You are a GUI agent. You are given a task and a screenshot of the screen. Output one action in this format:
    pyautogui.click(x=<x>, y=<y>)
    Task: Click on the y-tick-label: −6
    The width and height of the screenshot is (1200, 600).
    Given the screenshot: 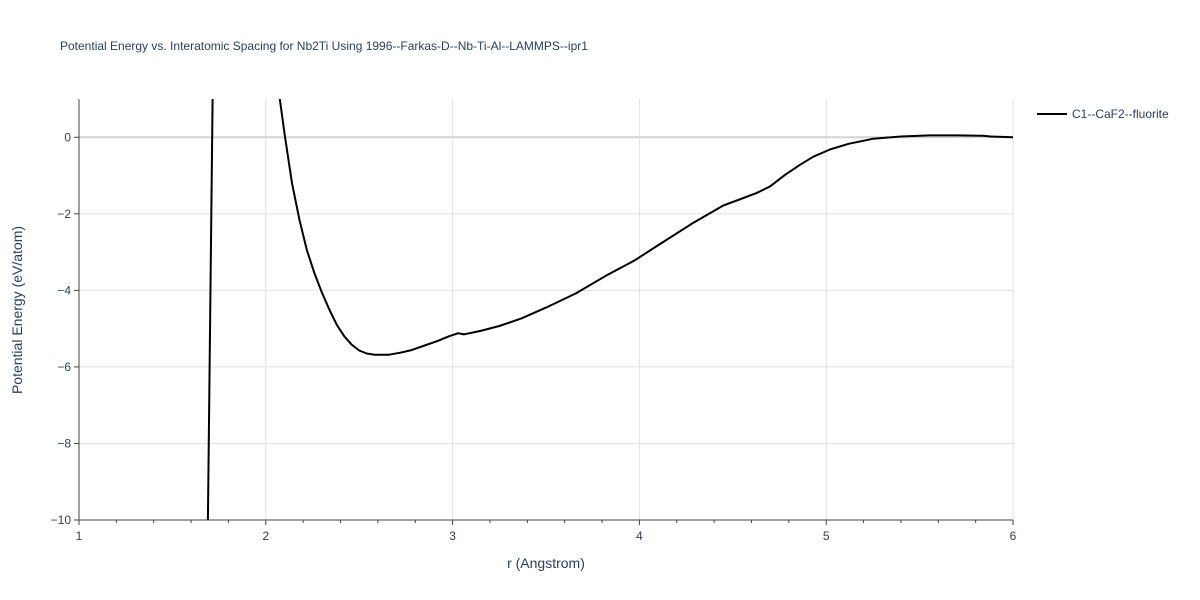 What is the action you would take?
    pyautogui.click(x=64, y=367)
    